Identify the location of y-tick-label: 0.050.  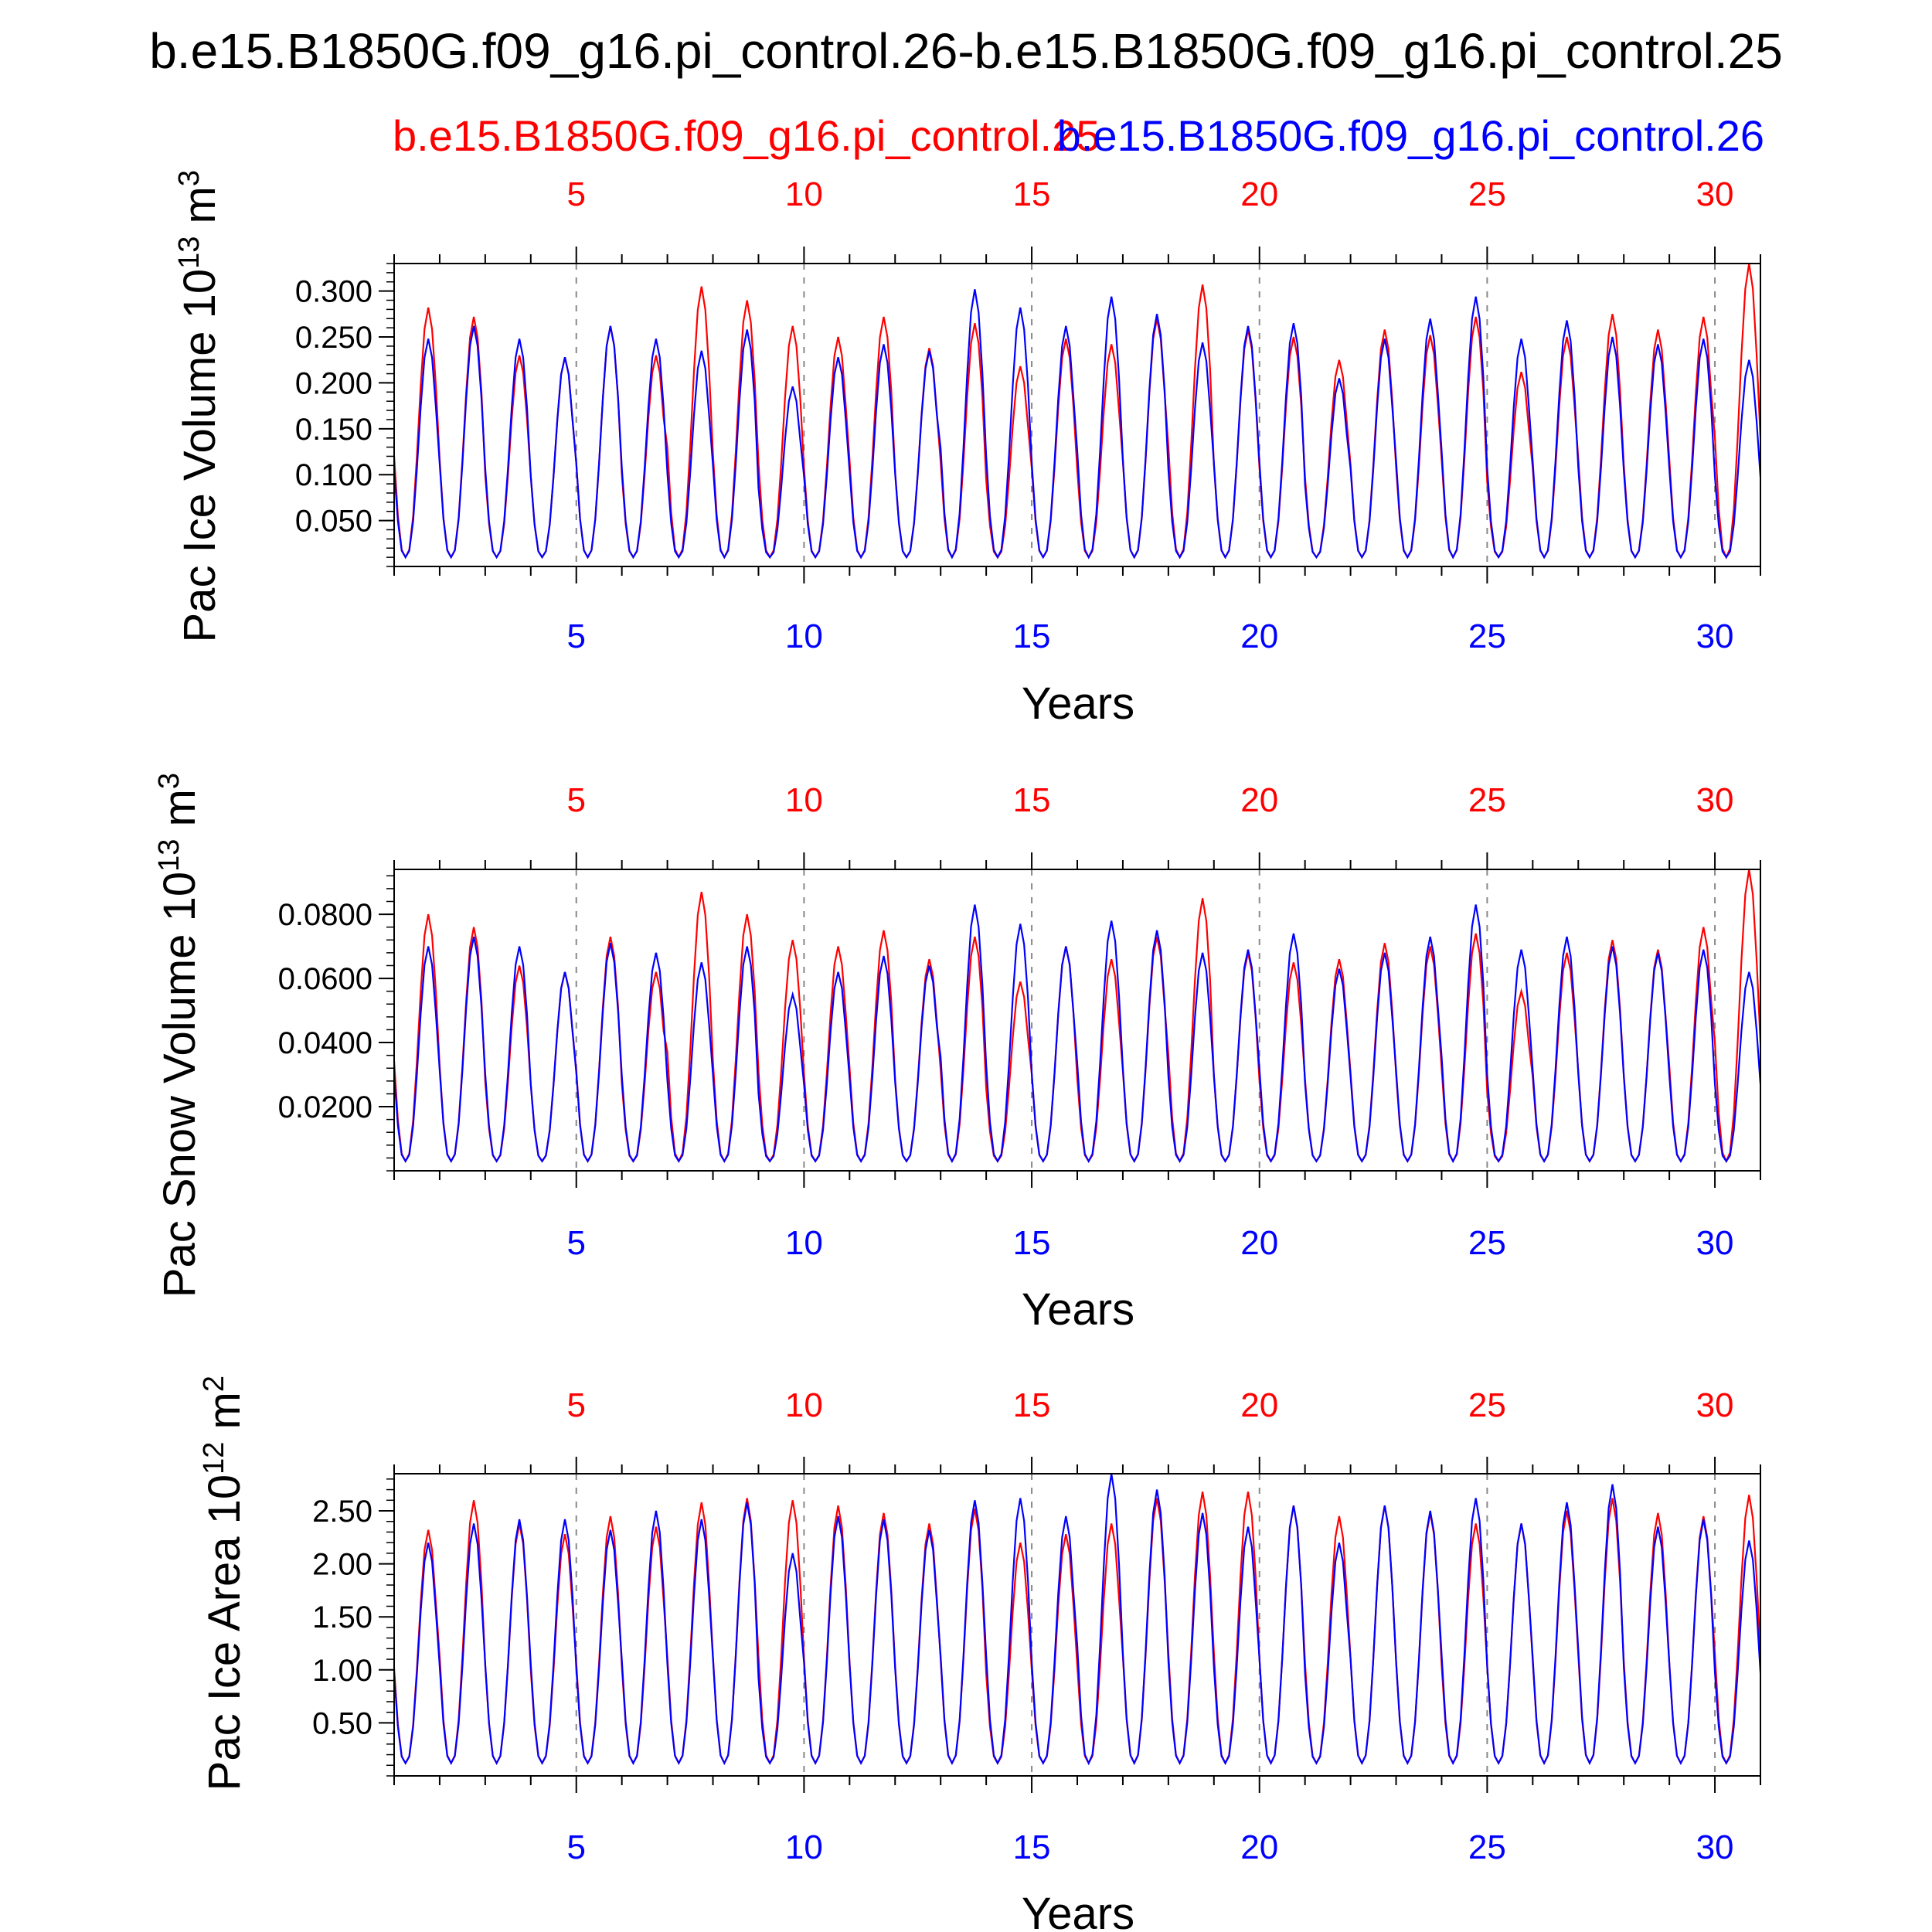
(333, 522).